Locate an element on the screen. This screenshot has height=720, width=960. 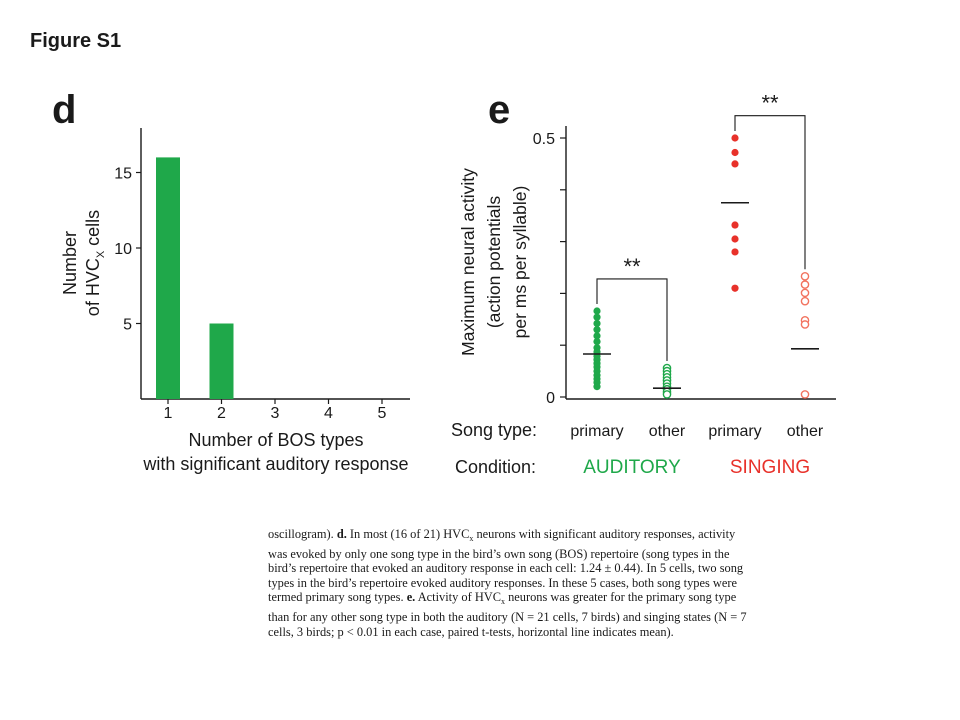
panel-e-ytick-label: 0 is located at coordinates (550, 398).